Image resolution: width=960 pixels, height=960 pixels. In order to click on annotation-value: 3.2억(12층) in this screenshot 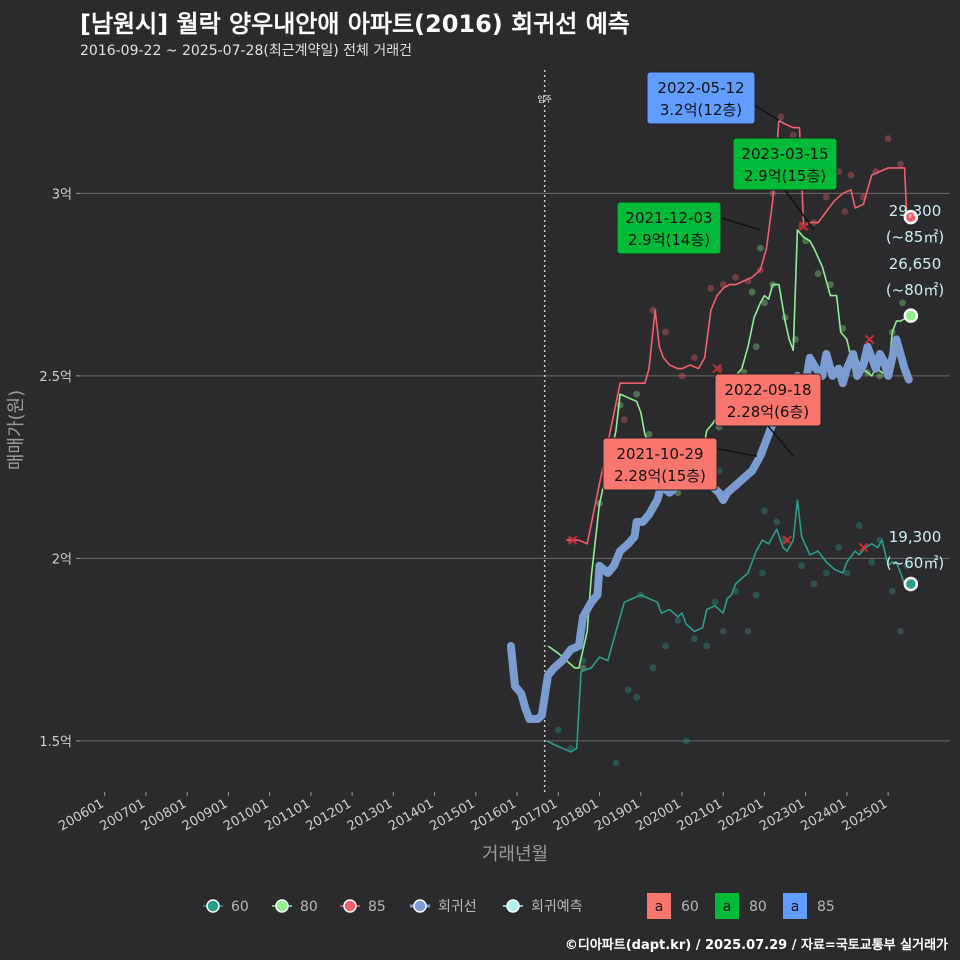, I will do `click(701, 110)`.